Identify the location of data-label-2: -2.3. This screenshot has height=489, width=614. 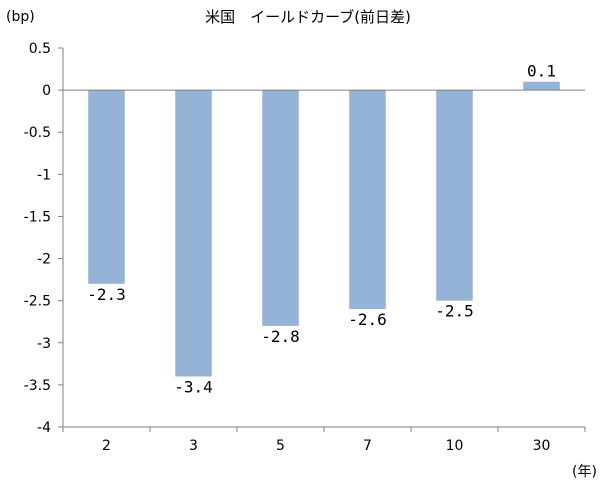
(106, 294).